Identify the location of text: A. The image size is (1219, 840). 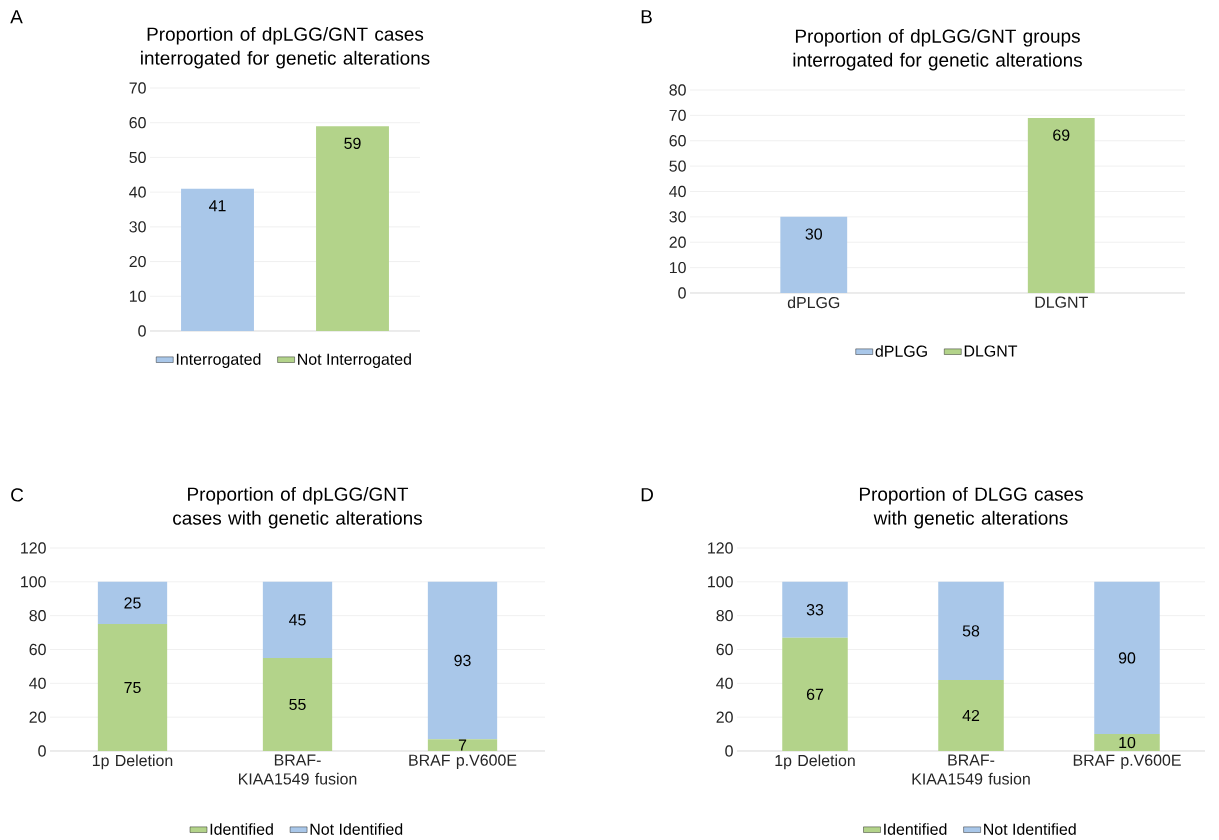
(16, 17).